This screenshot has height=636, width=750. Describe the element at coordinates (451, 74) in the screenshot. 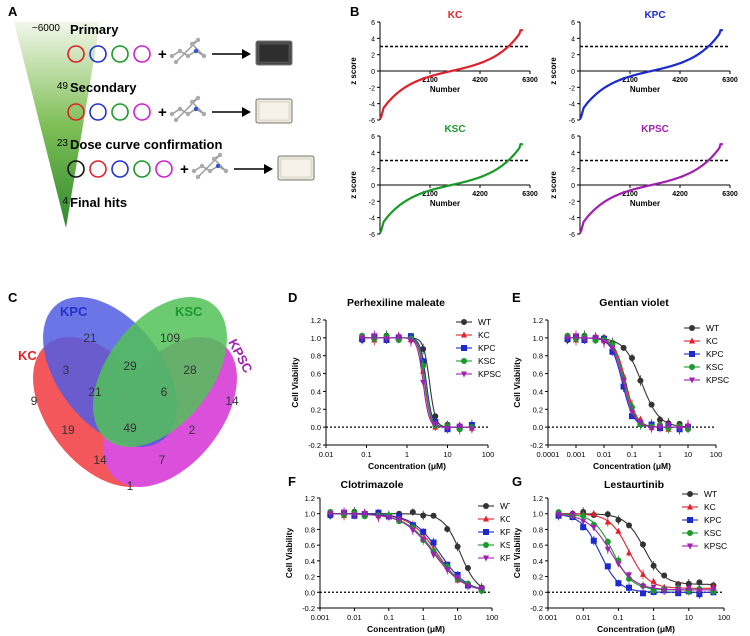

I see `zscore-curve` at that location.